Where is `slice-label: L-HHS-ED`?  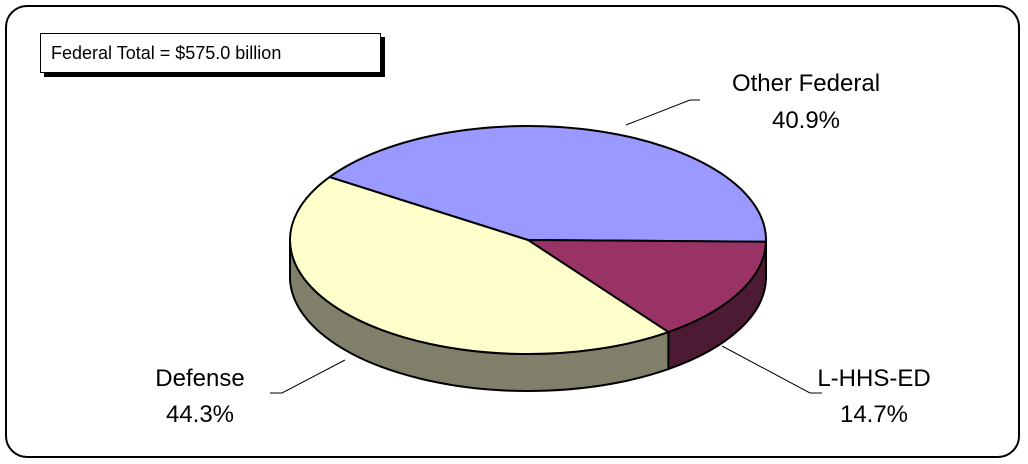 slice-label: L-HHS-ED is located at coordinates (873, 378).